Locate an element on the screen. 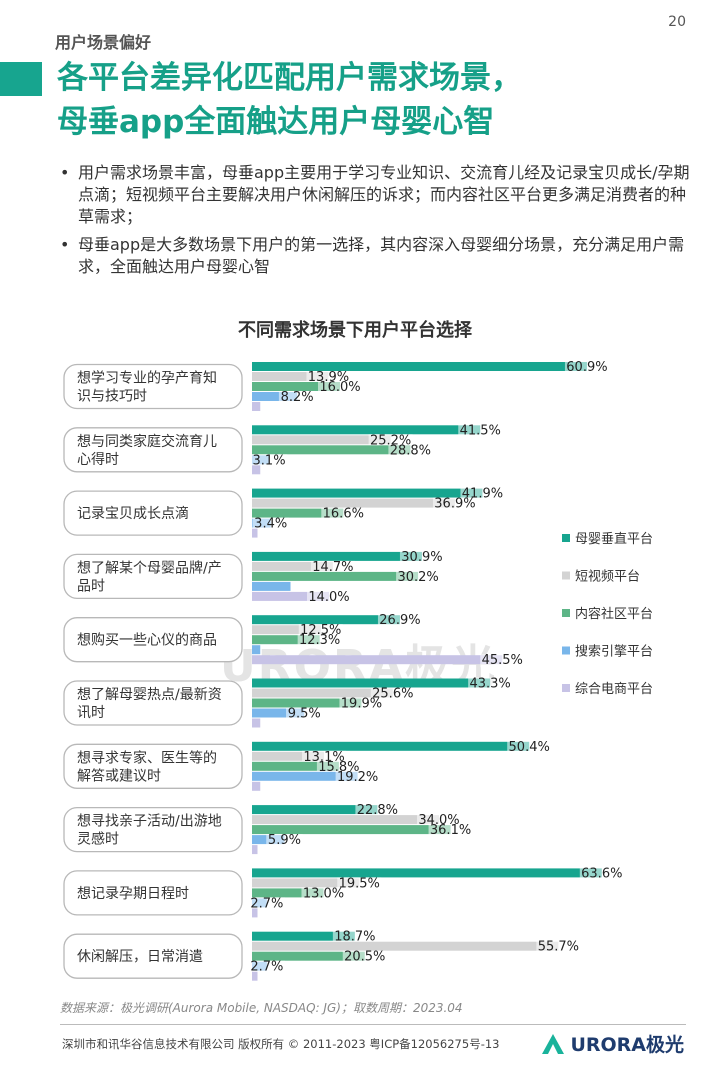 This screenshot has height=1081, width=710. section-label: 用户场景偏好 is located at coordinates (103, 42).